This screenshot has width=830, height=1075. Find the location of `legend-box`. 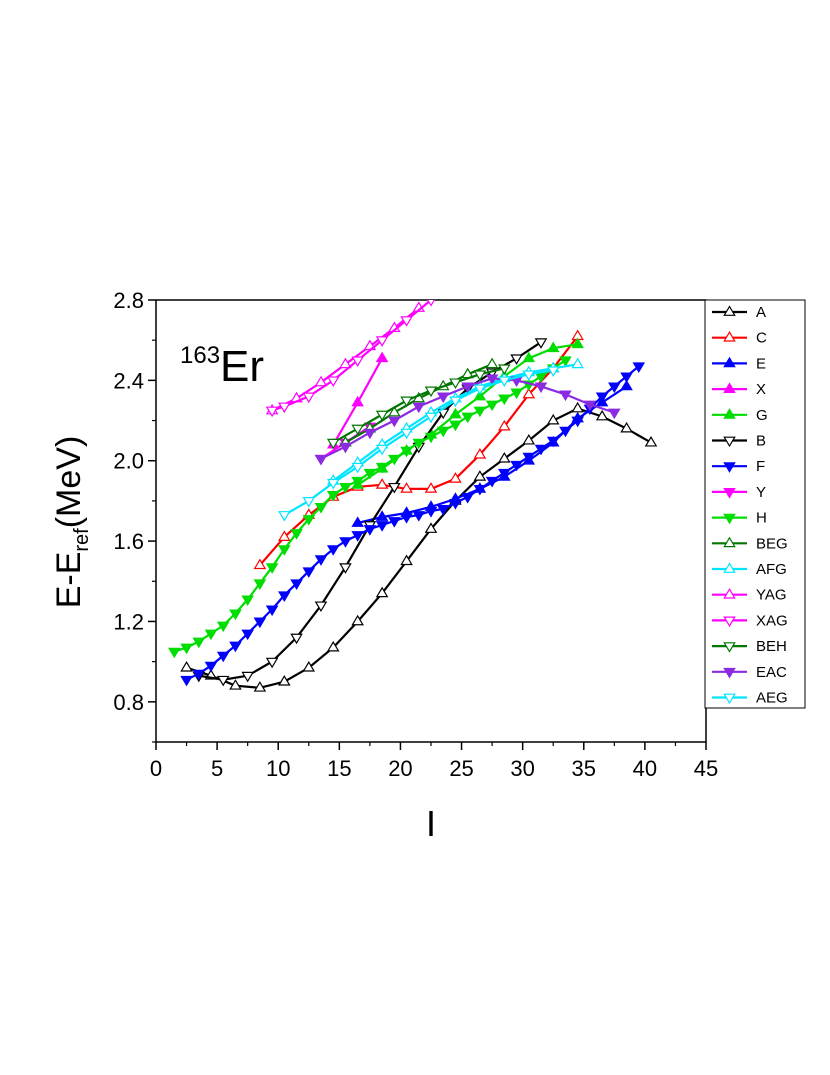

legend-box is located at coordinates (755, 504).